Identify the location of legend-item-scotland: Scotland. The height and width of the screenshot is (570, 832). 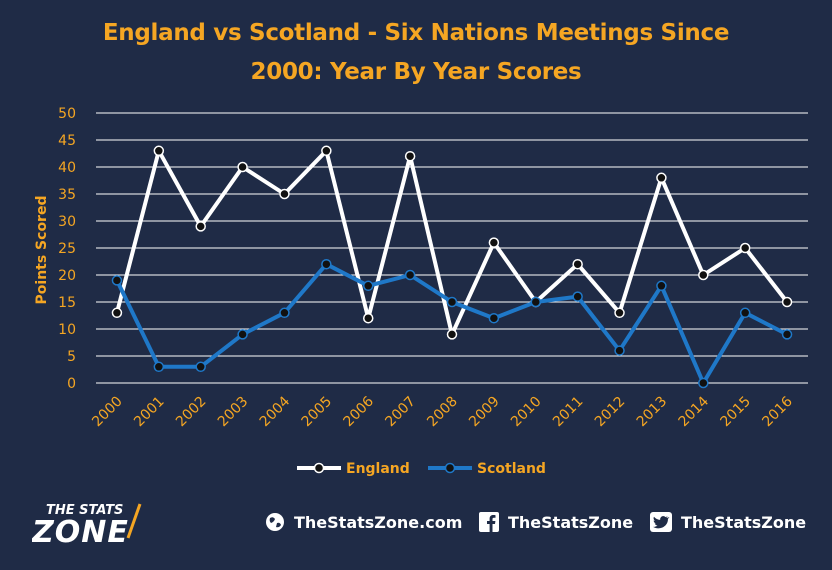
(487, 469).